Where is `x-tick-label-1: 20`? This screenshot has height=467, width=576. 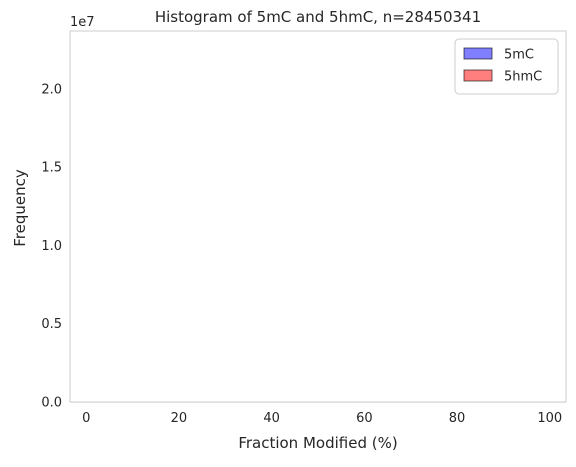
x-tick-label-1: 20 is located at coordinates (179, 418).